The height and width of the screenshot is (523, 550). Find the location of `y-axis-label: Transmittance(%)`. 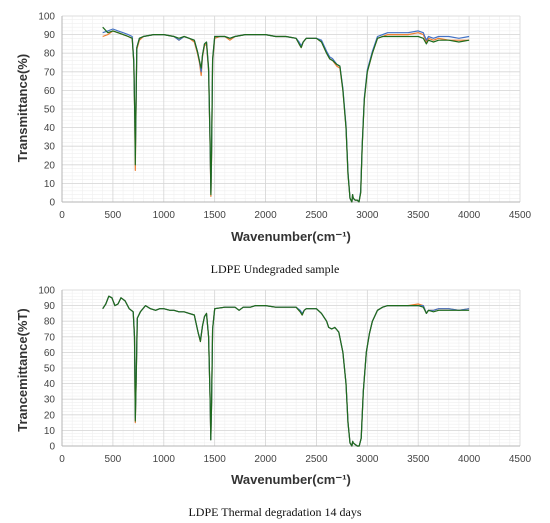

y-axis-label: Transmittance(%) is located at coordinates (22, 108).